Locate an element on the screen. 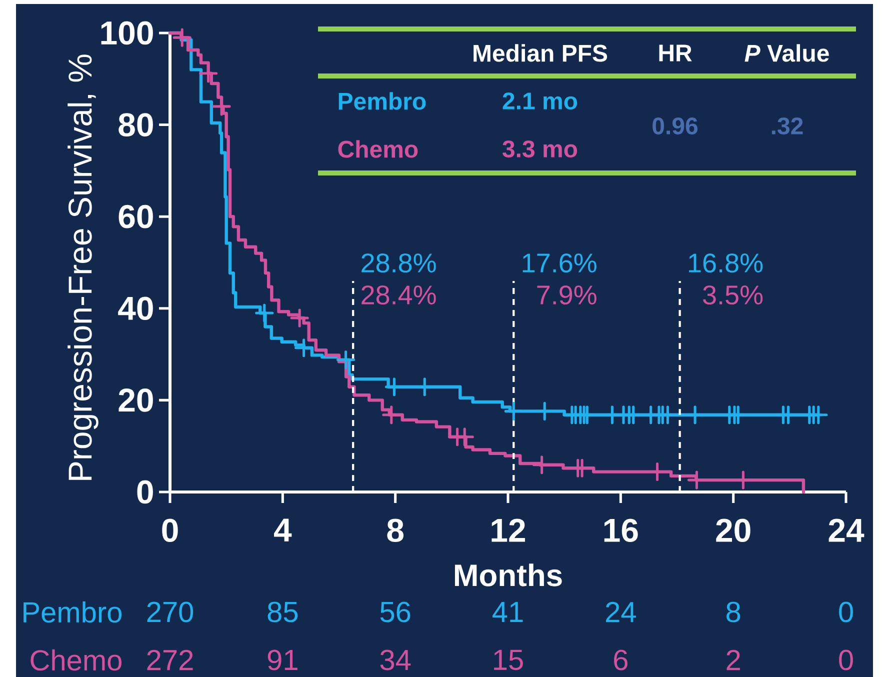 The height and width of the screenshot is (677, 889). text: 56 is located at coordinates (395, 612).